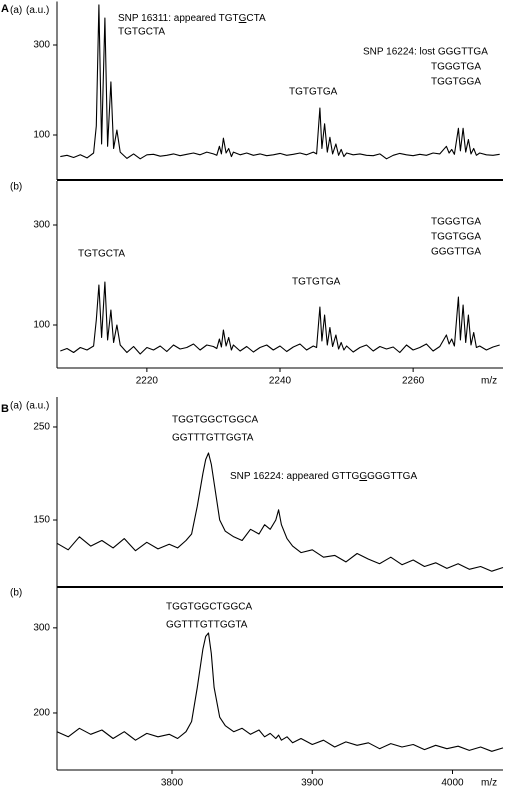  What do you see at coordinates (452, 783) in the screenshot?
I see `x-tick-label: 4000` at bounding box center [452, 783].